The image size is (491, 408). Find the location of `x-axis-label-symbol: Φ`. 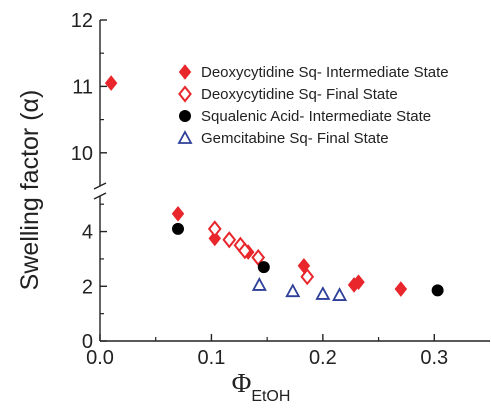

x-axis-label-symbol: Φ is located at coordinates (242, 383).